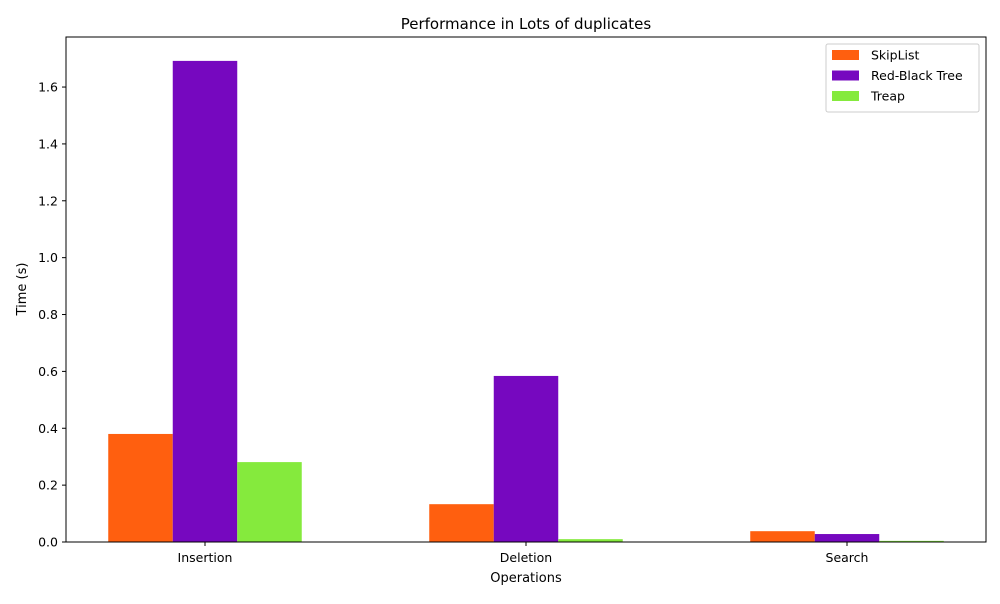  What do you see at coordinates (847, 538) in the screenshot?
I see `bar-red-black-tree-search` at bounding box center [847, 538].